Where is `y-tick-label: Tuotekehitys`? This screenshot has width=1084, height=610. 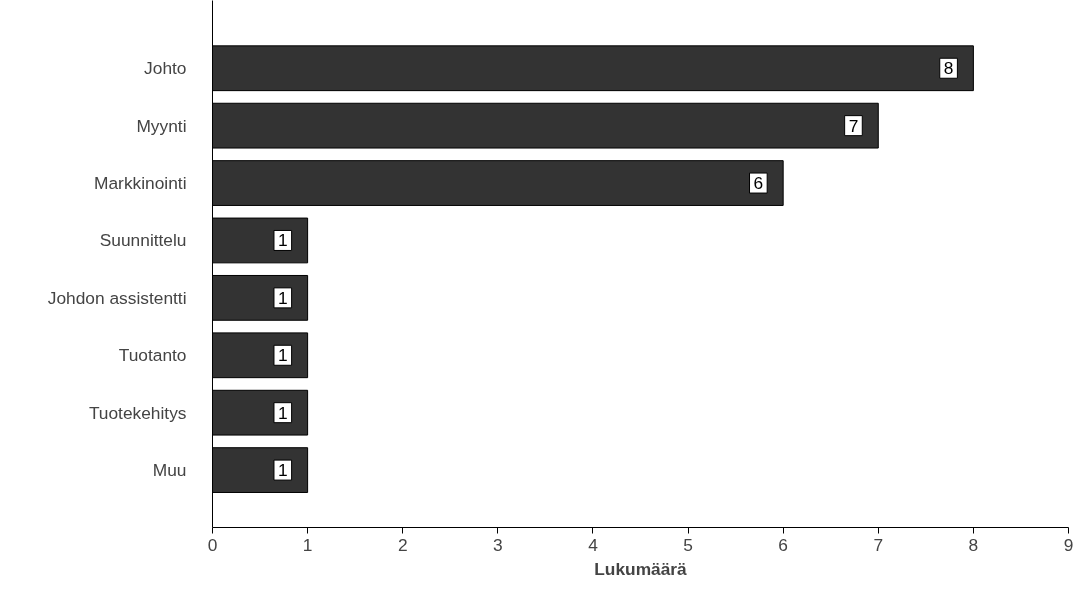 y-tick-label: Tuotekehitys is located at coordinates (137, 412).